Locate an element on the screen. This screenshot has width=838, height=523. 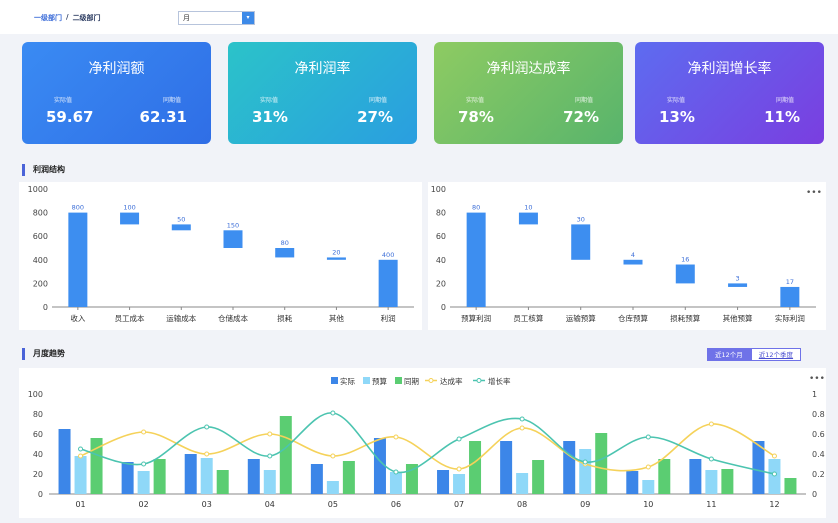
kpi-actual-value: 31% is located at coordinates (270, 117).